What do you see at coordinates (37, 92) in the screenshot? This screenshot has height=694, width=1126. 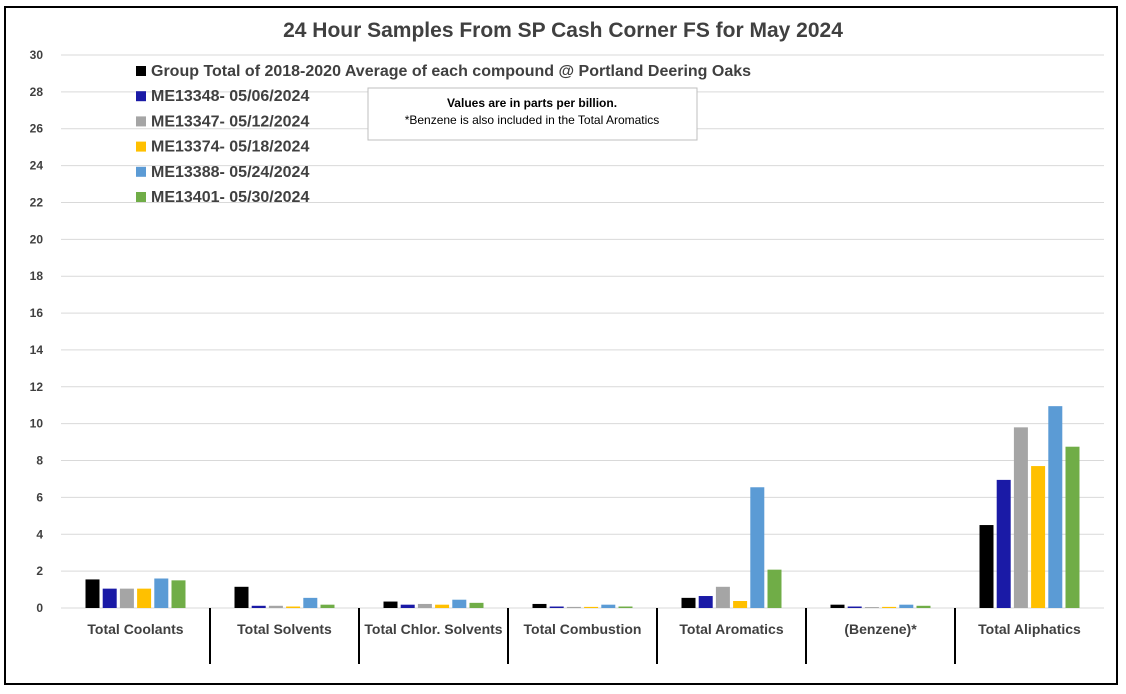 I see `y-tick-label: 28` at bounding box center [37, 92].